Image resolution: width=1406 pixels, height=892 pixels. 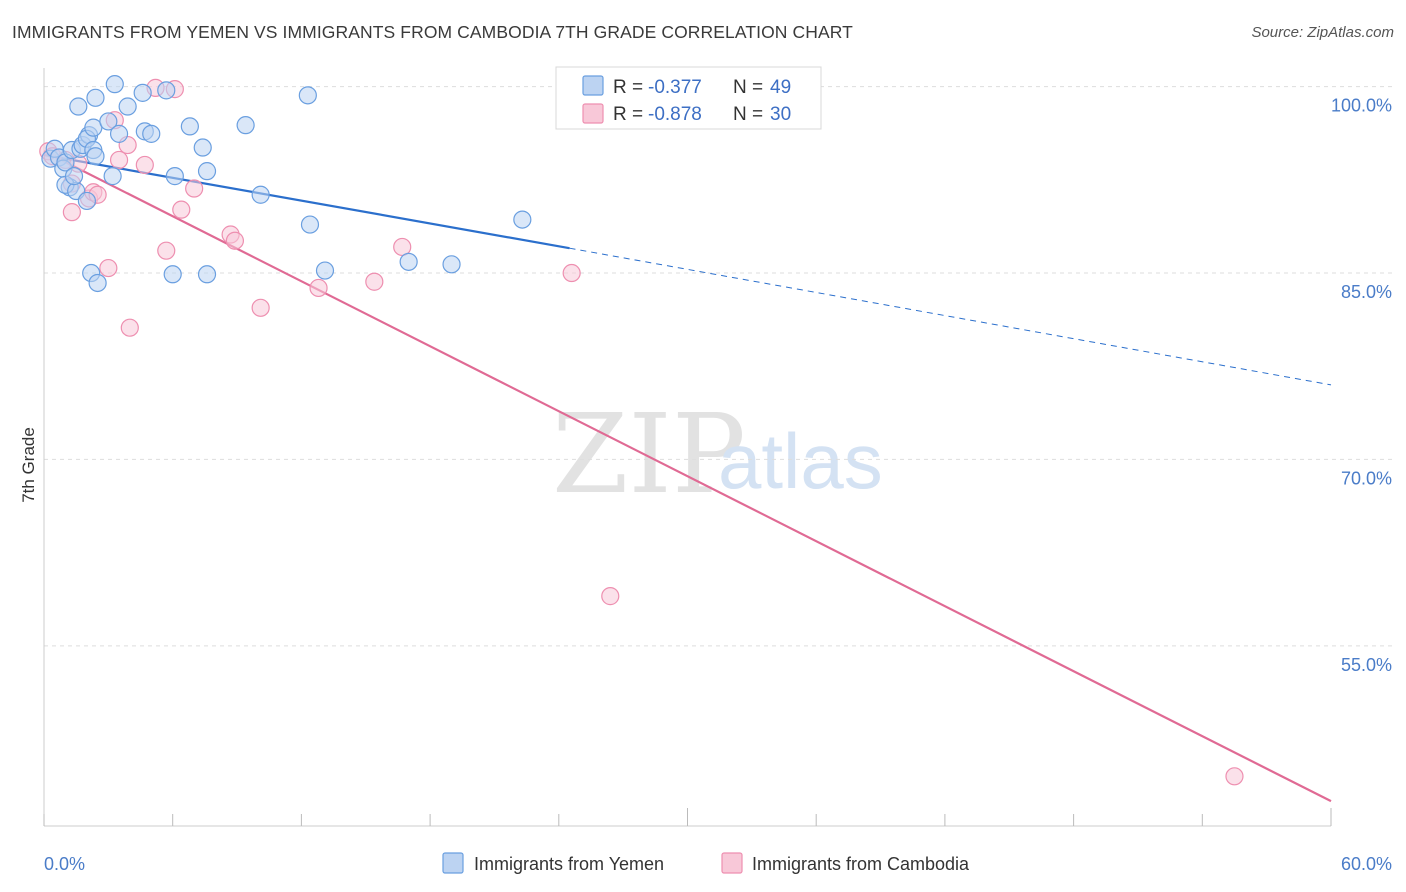 I want to click on y-tick-label: 85.0%, so click(x=1366, y=292).